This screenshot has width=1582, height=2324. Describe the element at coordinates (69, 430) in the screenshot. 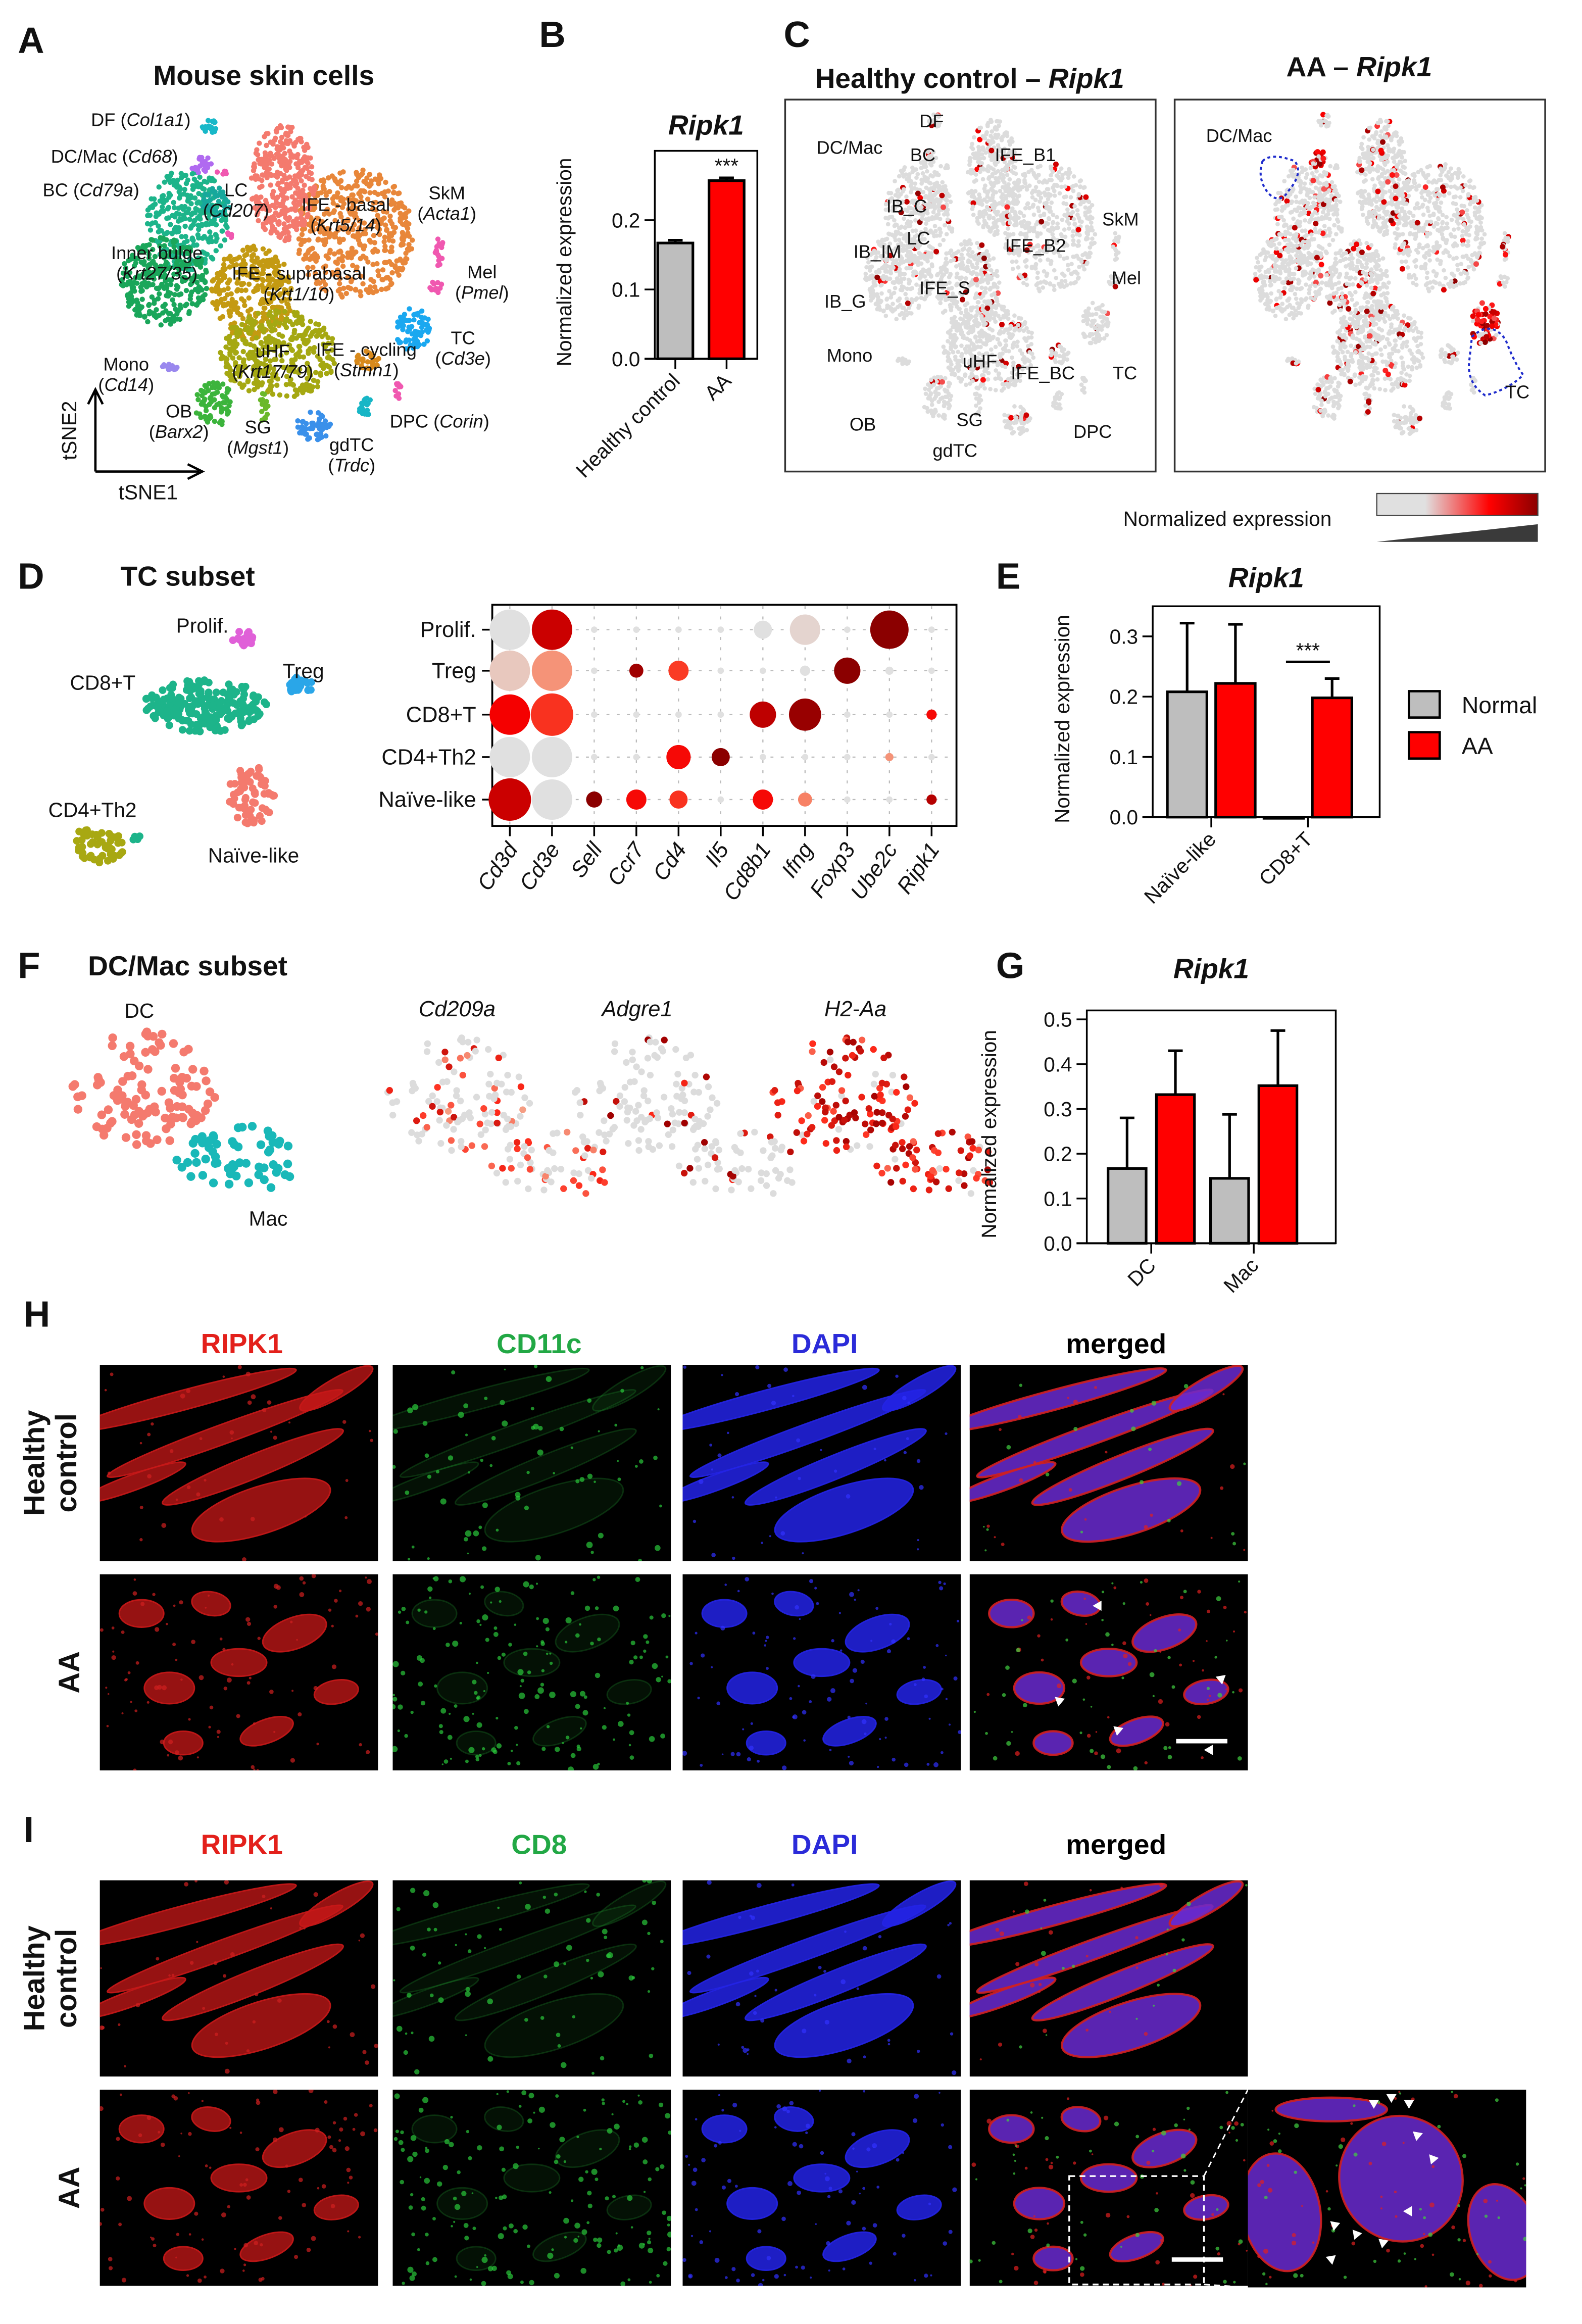

I see `y-axis-label: tSNE2` at that location.